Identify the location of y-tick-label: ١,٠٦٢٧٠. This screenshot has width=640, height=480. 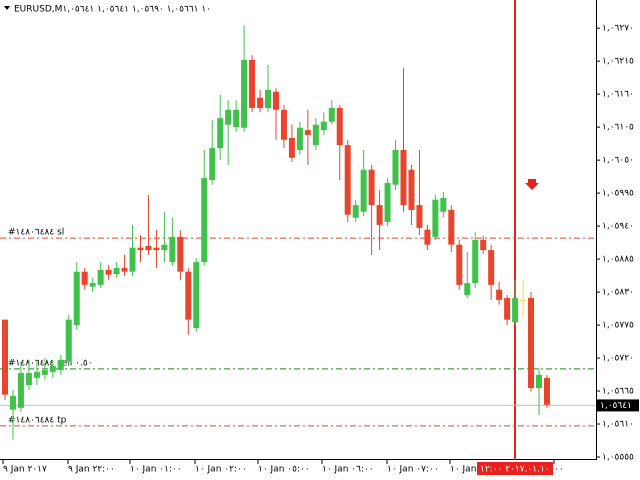
(618, 29).